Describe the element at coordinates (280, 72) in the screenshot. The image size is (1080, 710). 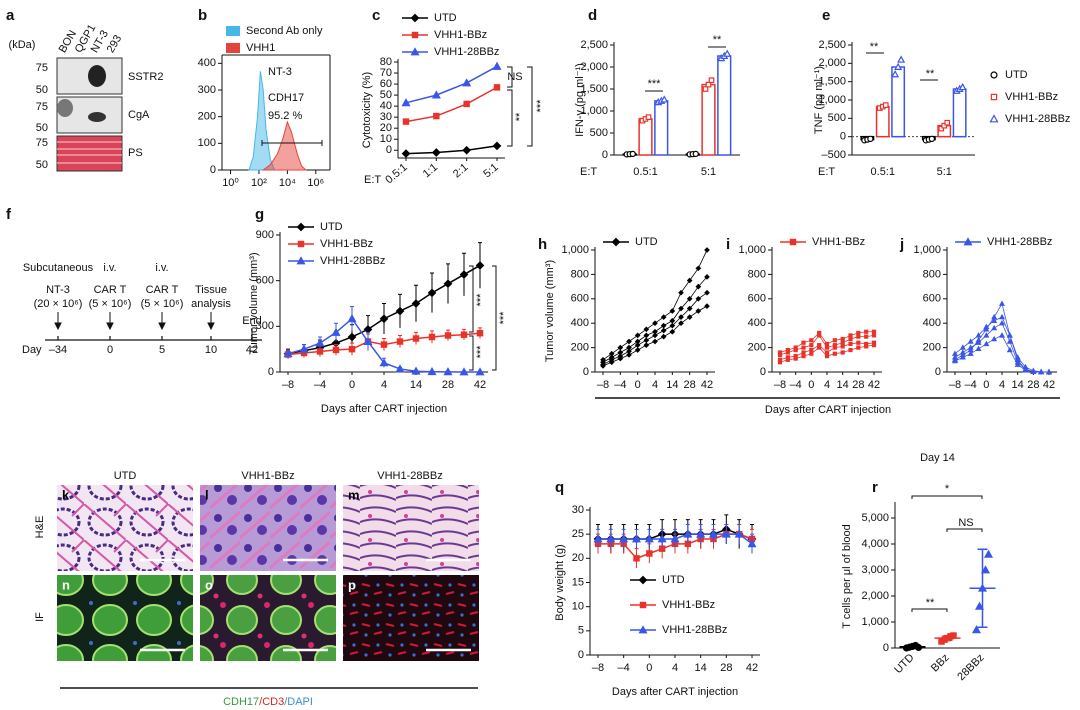
I see `annotation: NT-3` at that location.